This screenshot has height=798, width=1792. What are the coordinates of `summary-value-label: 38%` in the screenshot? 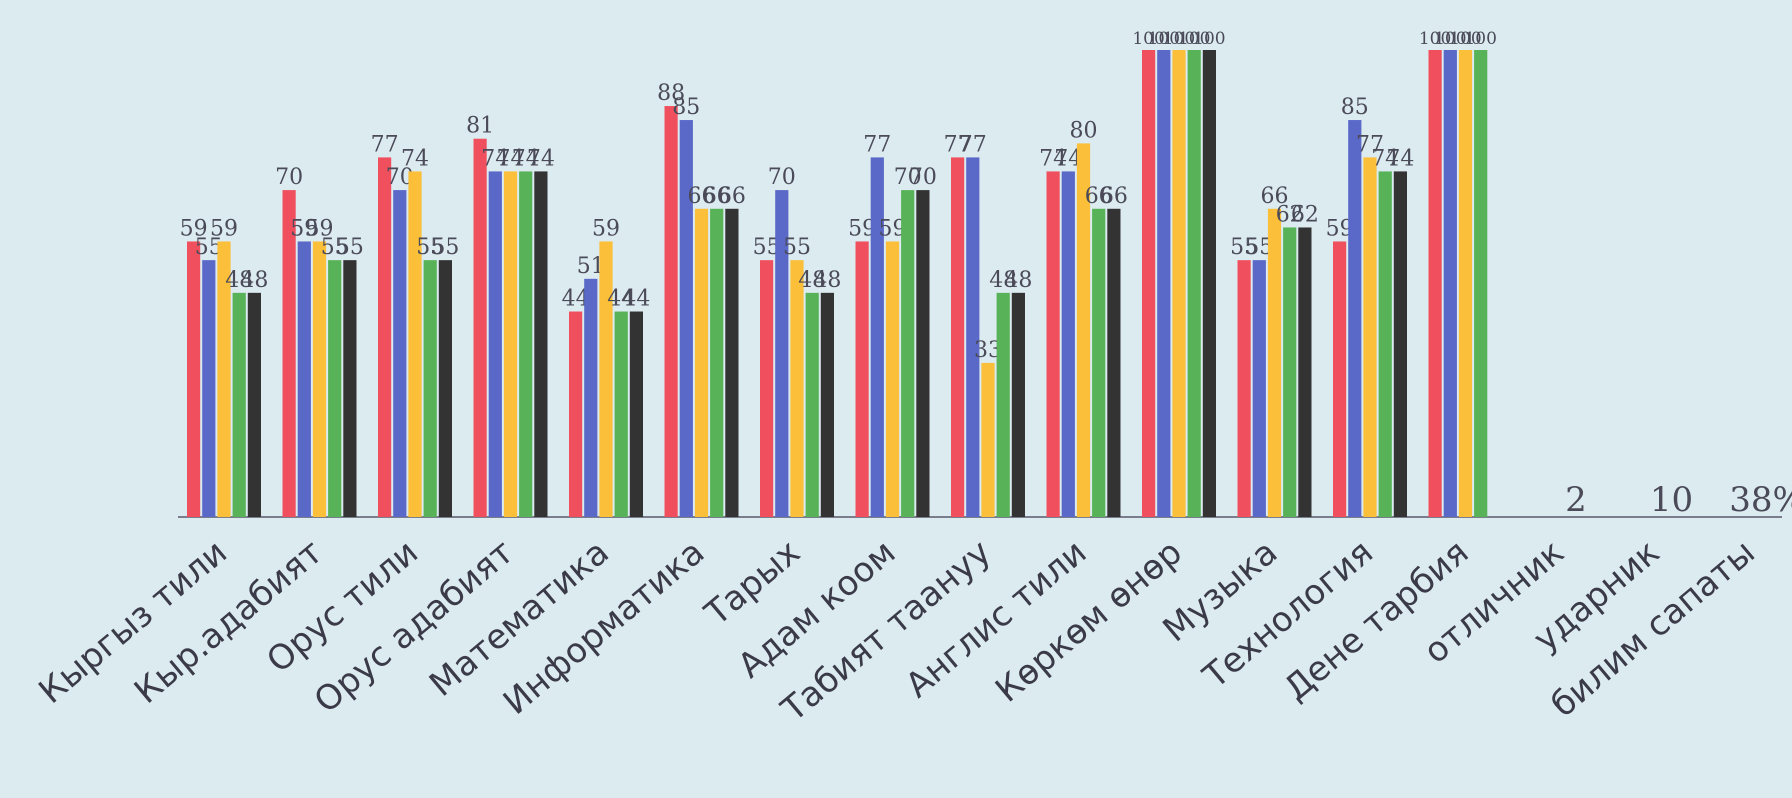 It's located at (1760, 500).